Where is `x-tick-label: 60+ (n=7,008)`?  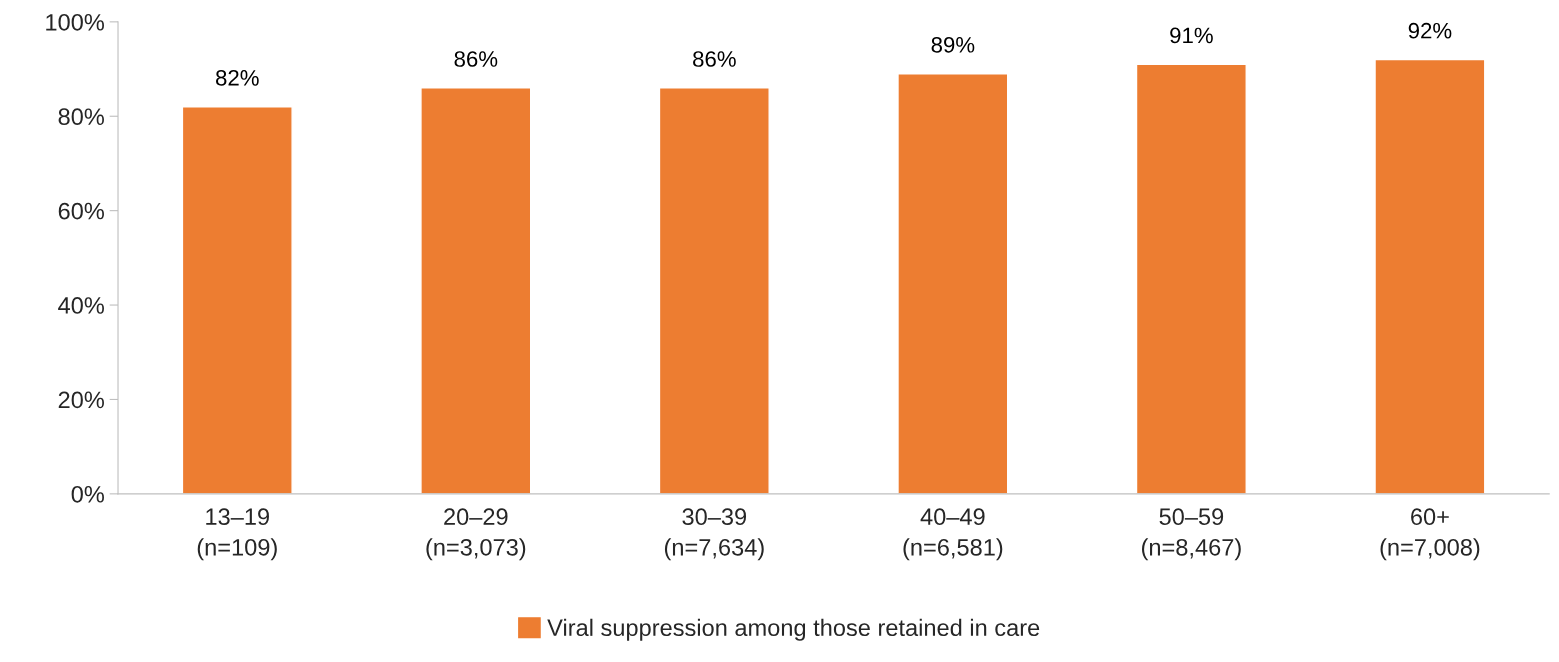 x-tick-label: 60+ (n=7,008) is located at coordinates (1430, 534).